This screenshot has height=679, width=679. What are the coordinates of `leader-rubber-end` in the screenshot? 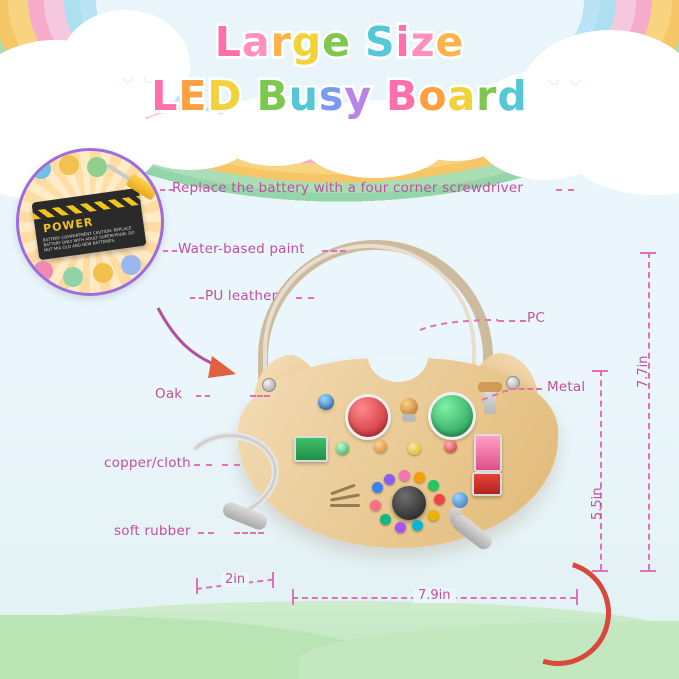 It's located at (249, 533).